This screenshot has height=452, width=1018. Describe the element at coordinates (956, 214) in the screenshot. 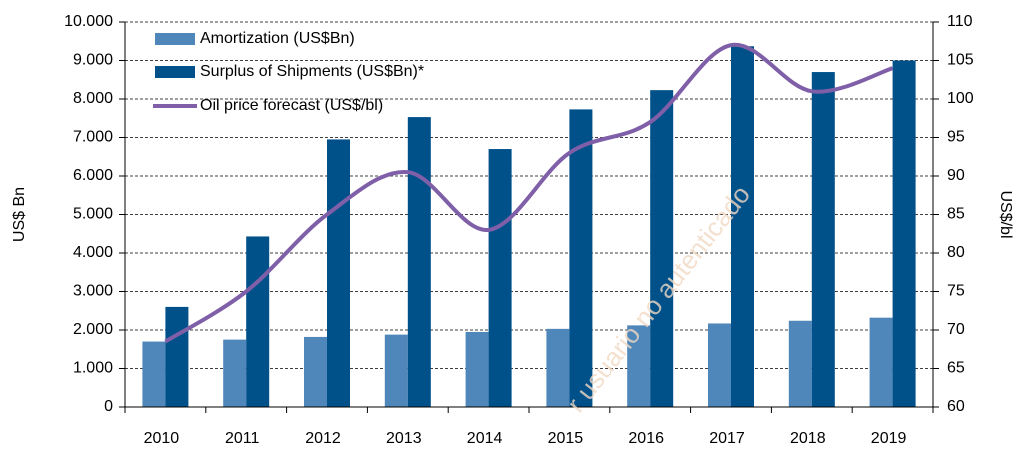

I see `y2-tick-label: 85` at that location.